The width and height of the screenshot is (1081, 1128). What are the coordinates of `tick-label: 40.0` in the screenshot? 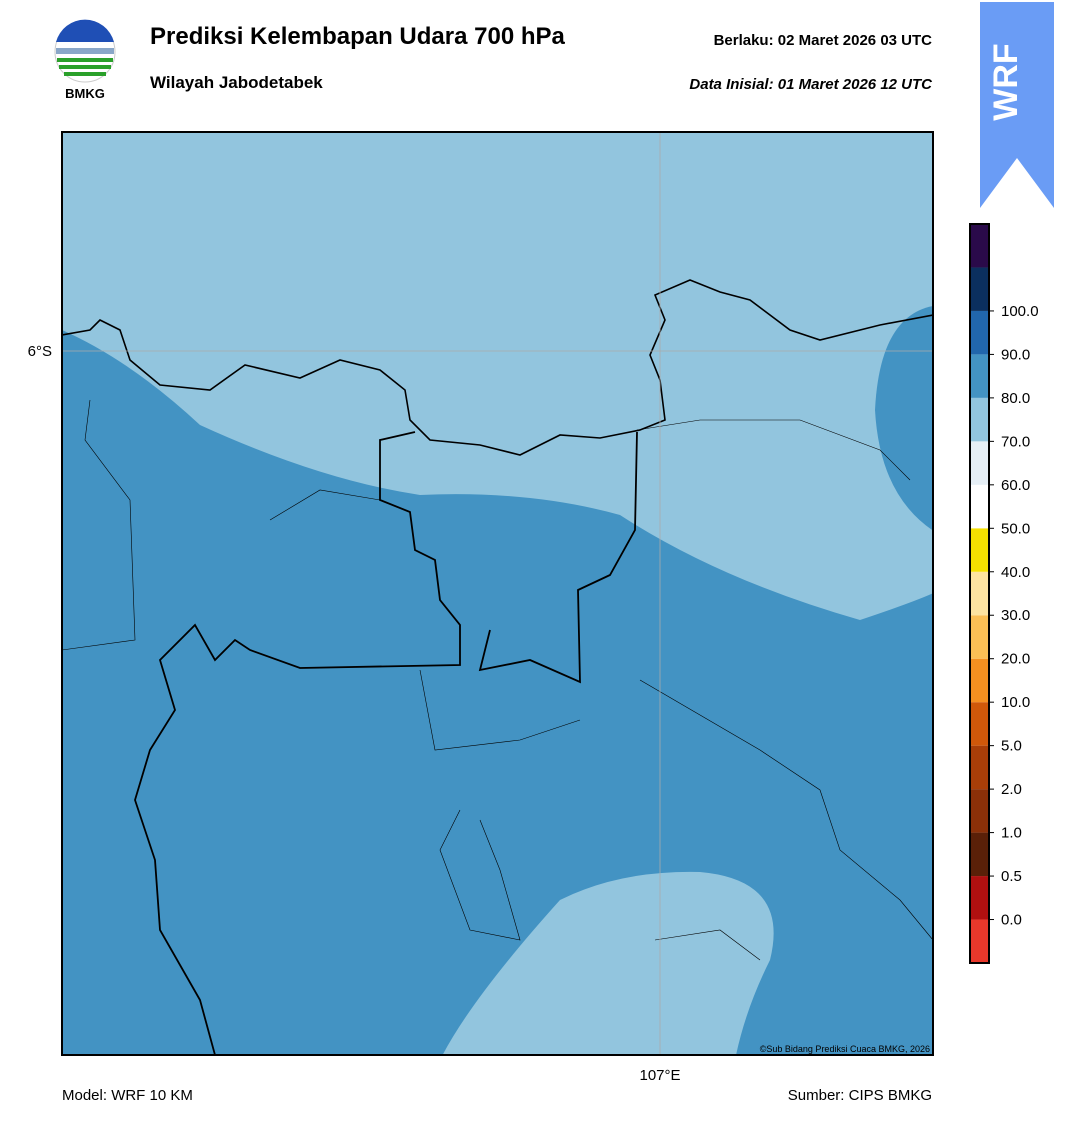 It's located at (1015, 572).